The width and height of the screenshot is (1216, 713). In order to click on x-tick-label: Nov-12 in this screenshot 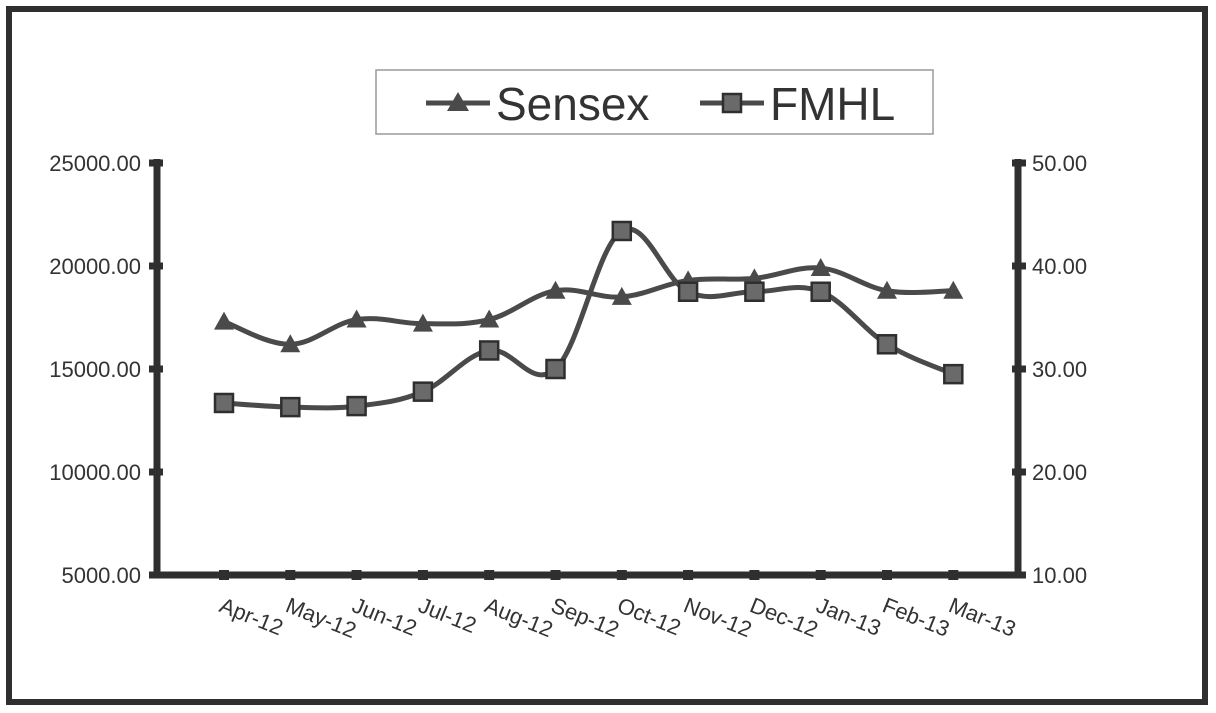, I will do `click(717, 617)`.